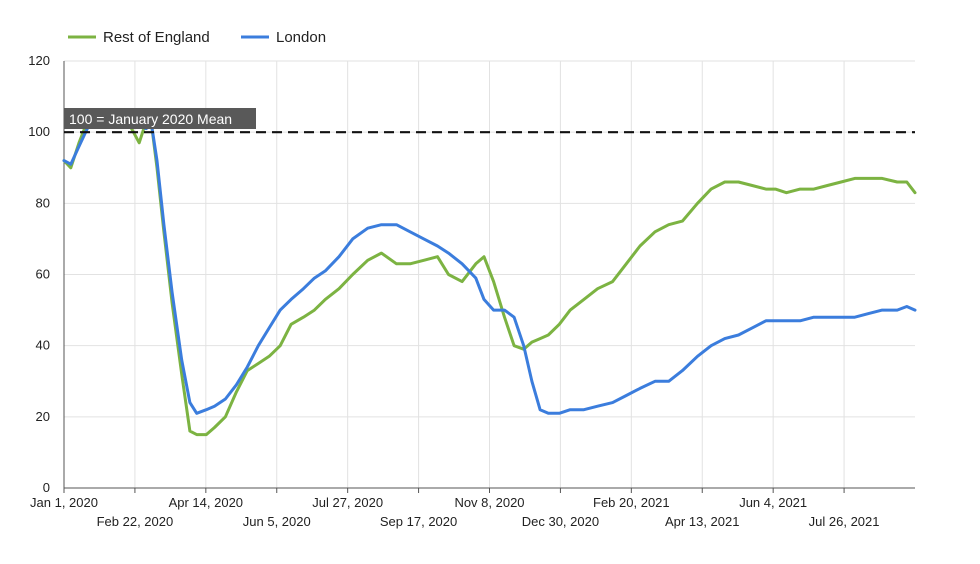 The width and height of the screenshot is (980, 564). Describe the element at coordinates (43, 274) in the screenshot. I see `y-tick-label: 60` at that location.